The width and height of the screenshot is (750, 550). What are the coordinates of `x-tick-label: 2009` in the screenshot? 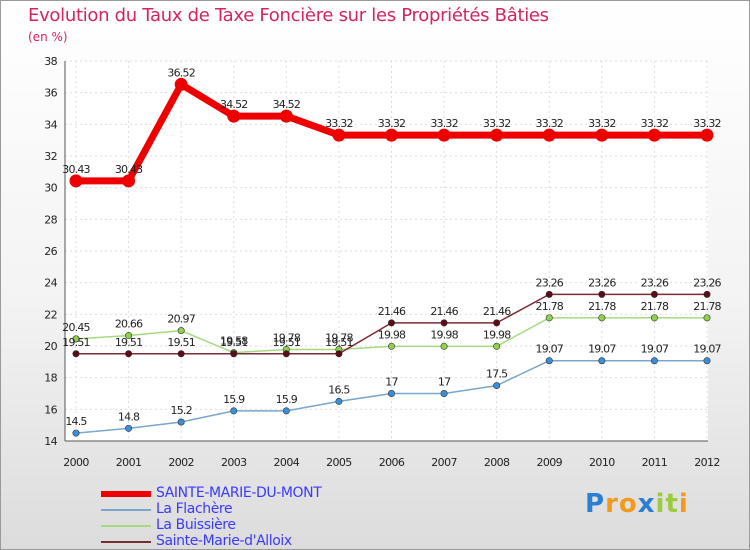 It's located at (549, 462).